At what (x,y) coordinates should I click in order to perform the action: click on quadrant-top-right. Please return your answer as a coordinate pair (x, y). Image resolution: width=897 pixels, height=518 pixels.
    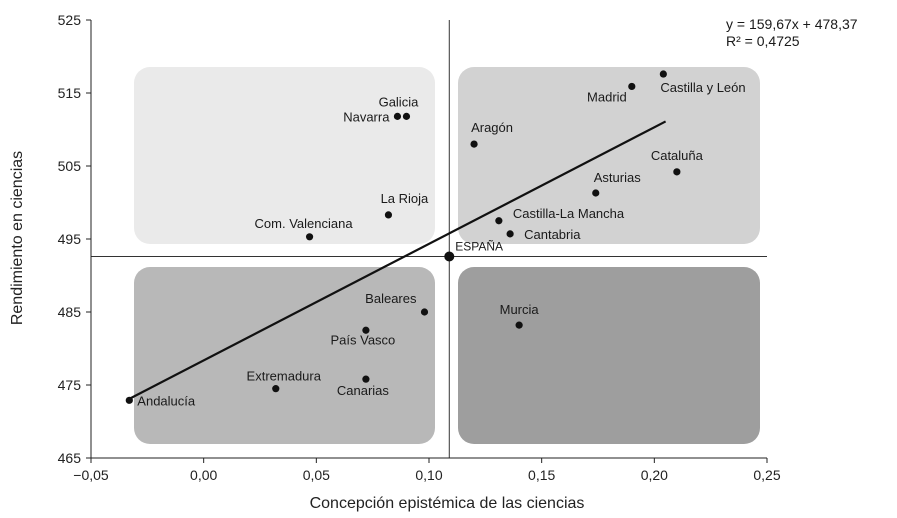
    Looking at the image, I should click on (609, 155).